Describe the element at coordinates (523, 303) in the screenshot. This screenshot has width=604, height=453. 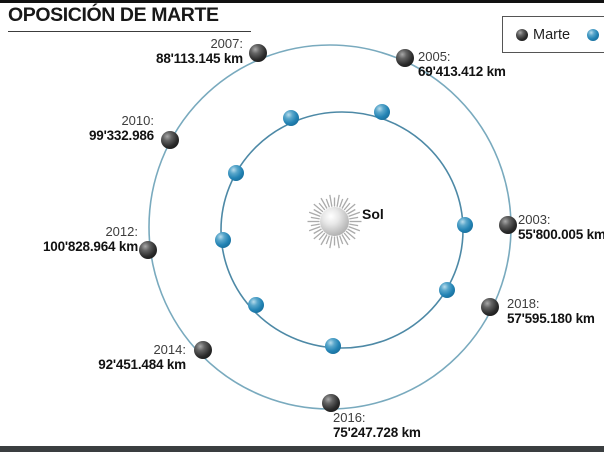
I see `opposition-year: 2018:` at that location.